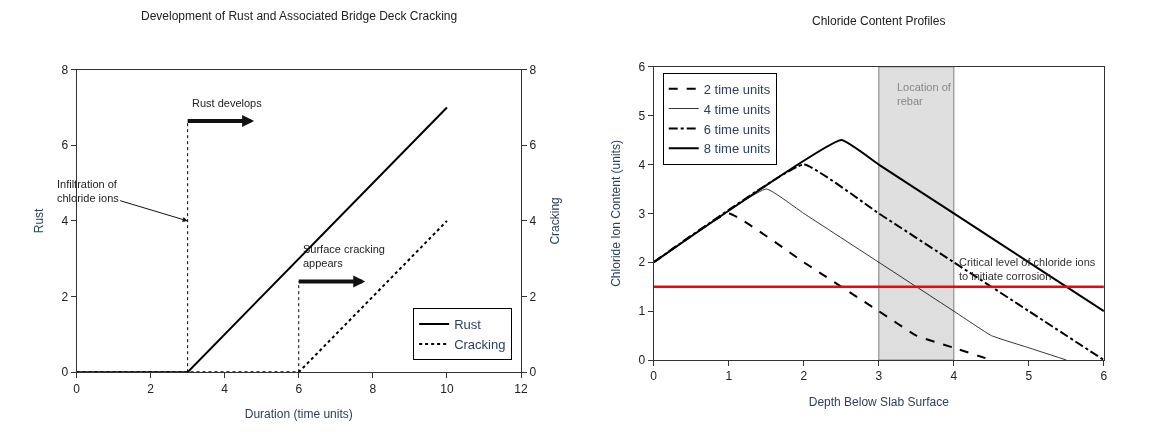 This screenshot has width=1164, height=439. What do you see at coordinates (227, 103) in the screenshot?
I see `ref-line-label: Rust develops` at bounding box center [227, 103].